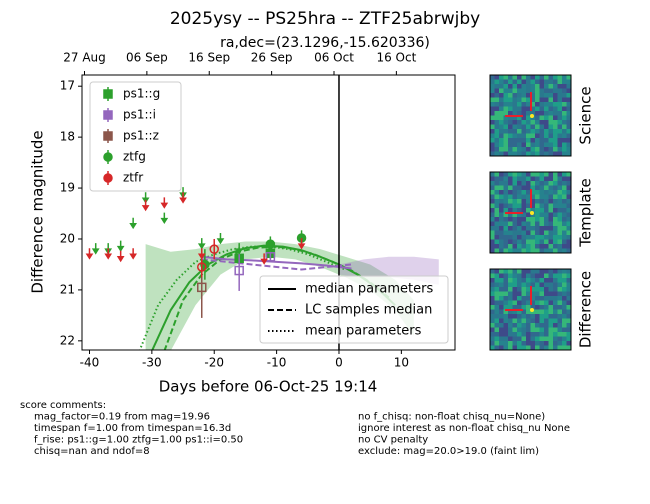 The width and height of the screenshot is (650, 504). Describe the element at coordinates (586, 212) in the screenshot. I see `panel-label: Template` at that location.